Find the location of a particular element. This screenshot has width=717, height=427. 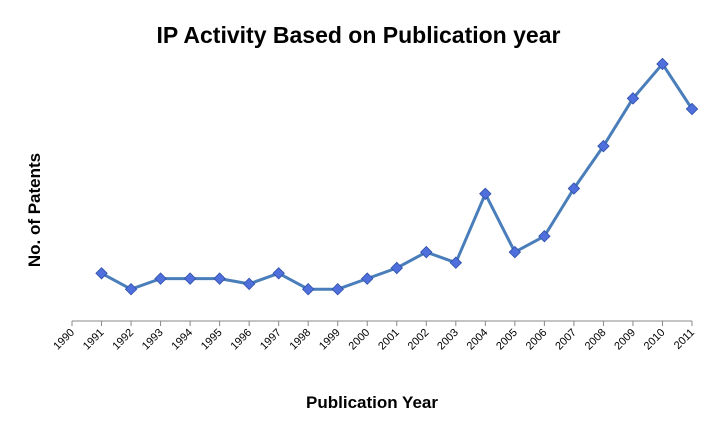

x-tick-label: 1995 is located at coordinates (212, 340).